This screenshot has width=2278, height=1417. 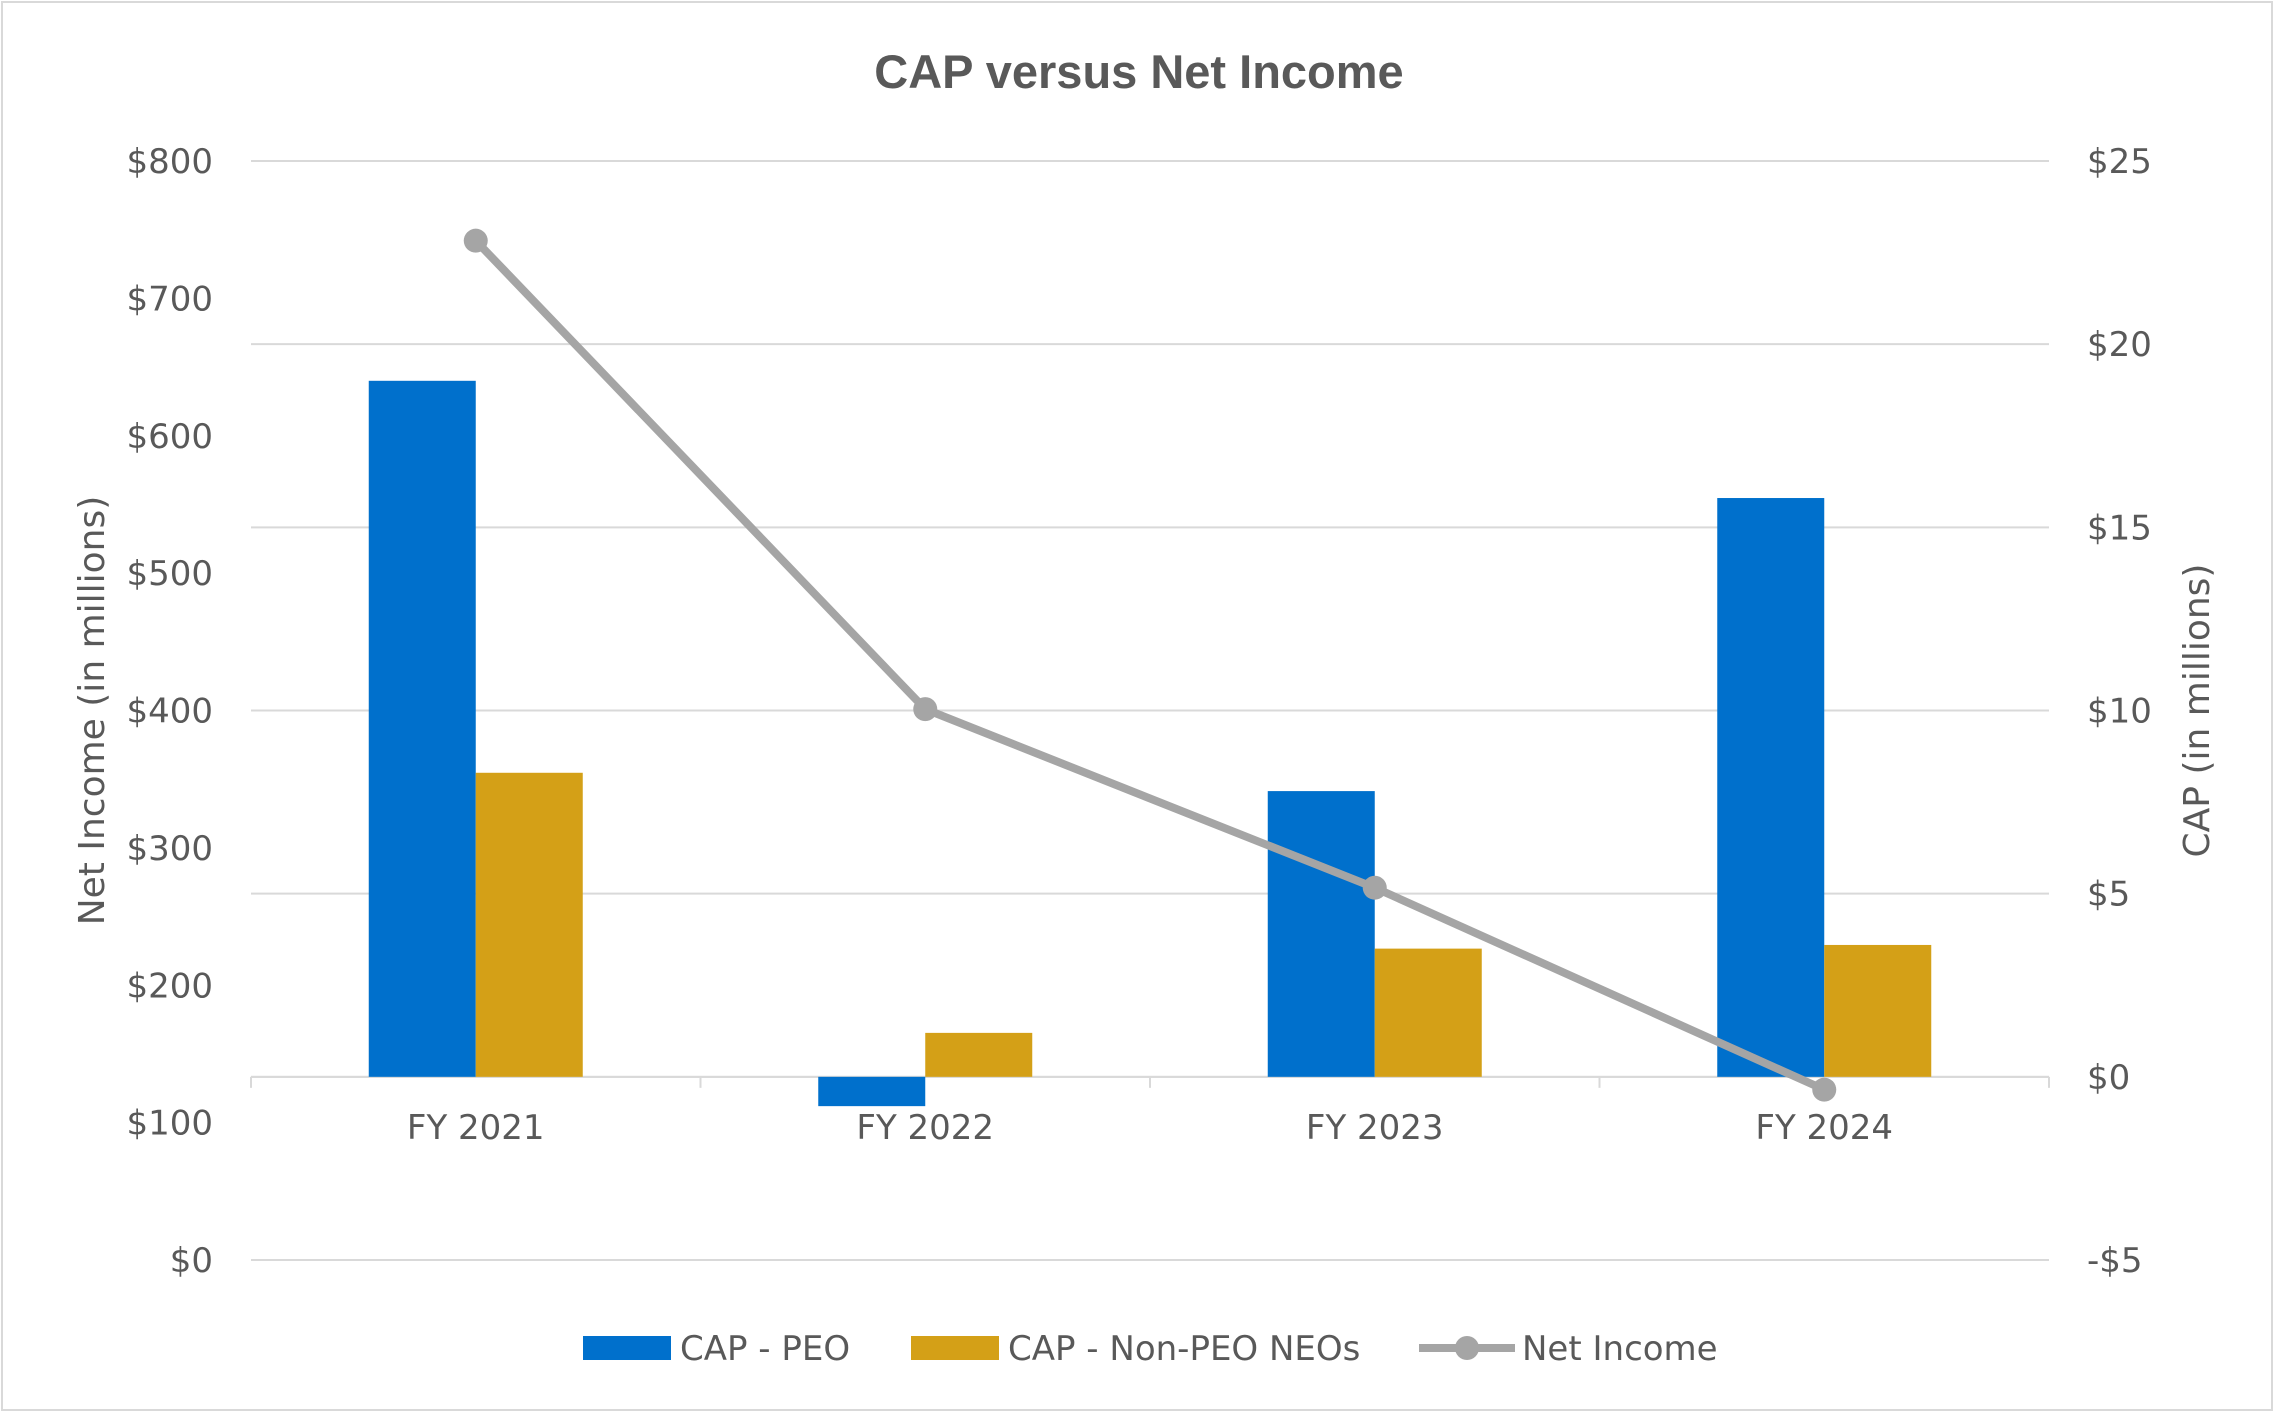 I want to click on right-tick-label: $20, so click(x=2119, y=345).